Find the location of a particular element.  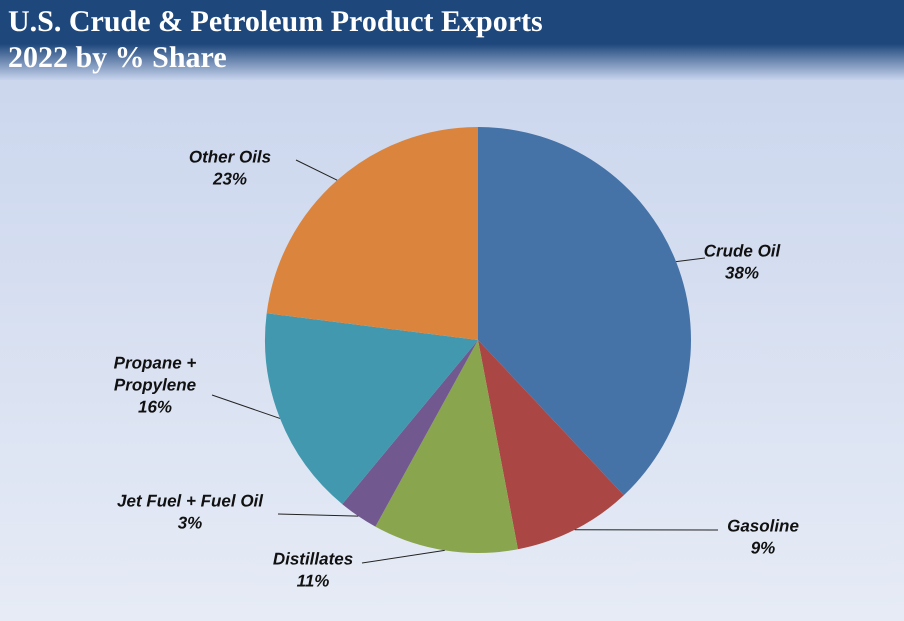

slice-label: Propane + Propylene is located at coordinates (155, 374).